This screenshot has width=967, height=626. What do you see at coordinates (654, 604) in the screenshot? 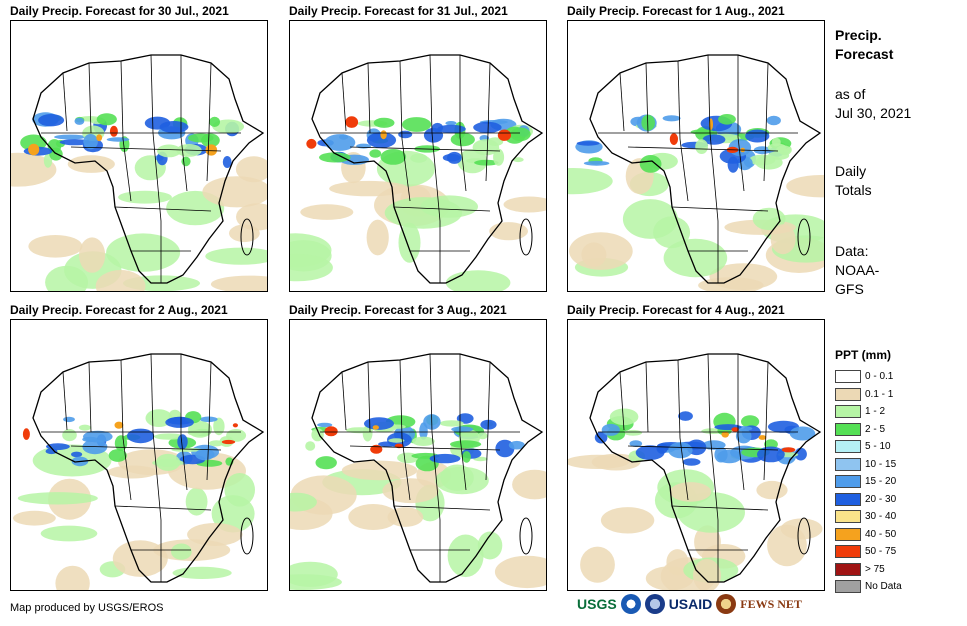
I see `nasa-logo-icon` at bounding box center [654, 604].